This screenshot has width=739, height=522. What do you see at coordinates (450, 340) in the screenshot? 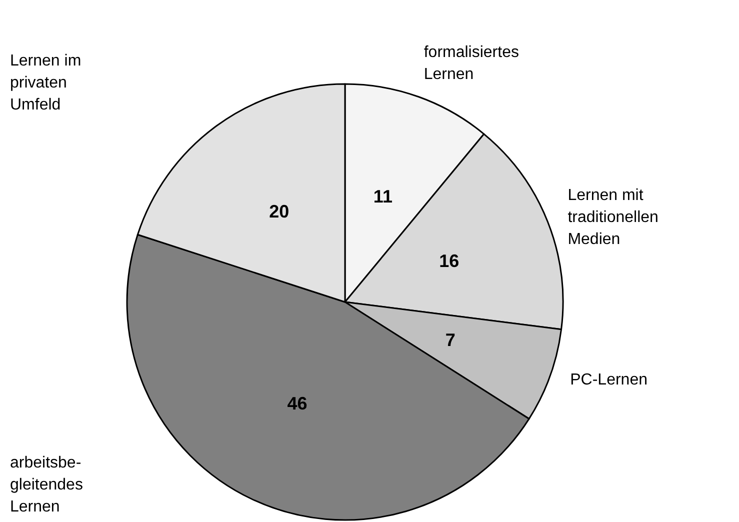
I see `data-label: 7` at bounding box center [450, 340].